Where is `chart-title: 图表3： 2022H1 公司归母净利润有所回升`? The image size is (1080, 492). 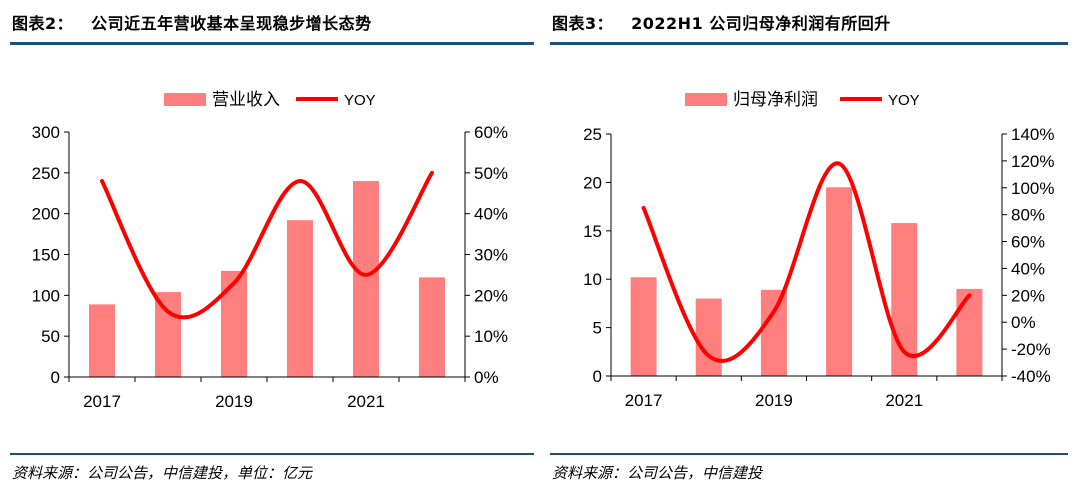 chart-title: 图表3： 2022H1 公司归母净利润有所回升 is located at coordinates (721, 22).